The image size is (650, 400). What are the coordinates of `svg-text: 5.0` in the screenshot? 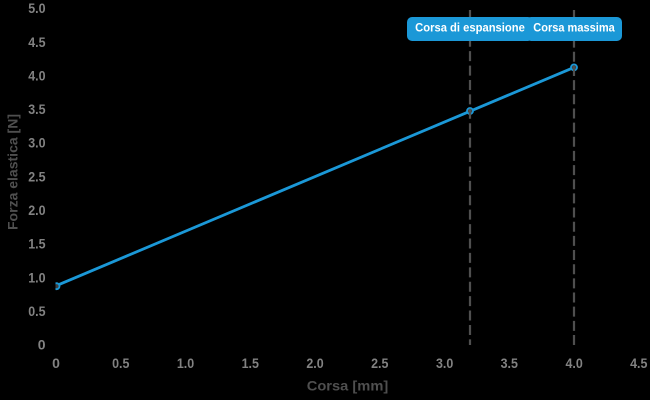 It's located at (36, 8).